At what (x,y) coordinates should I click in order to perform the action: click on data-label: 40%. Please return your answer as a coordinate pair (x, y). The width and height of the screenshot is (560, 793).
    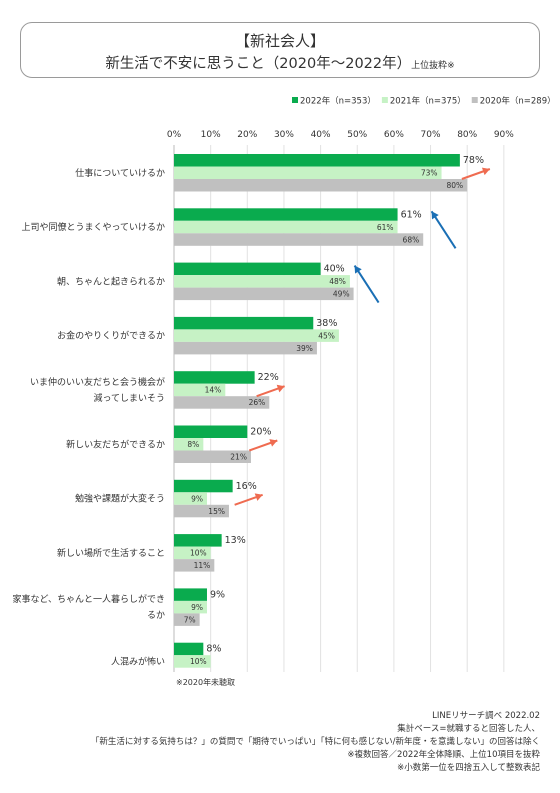
    Looking at the image, I should click on (334, 269).